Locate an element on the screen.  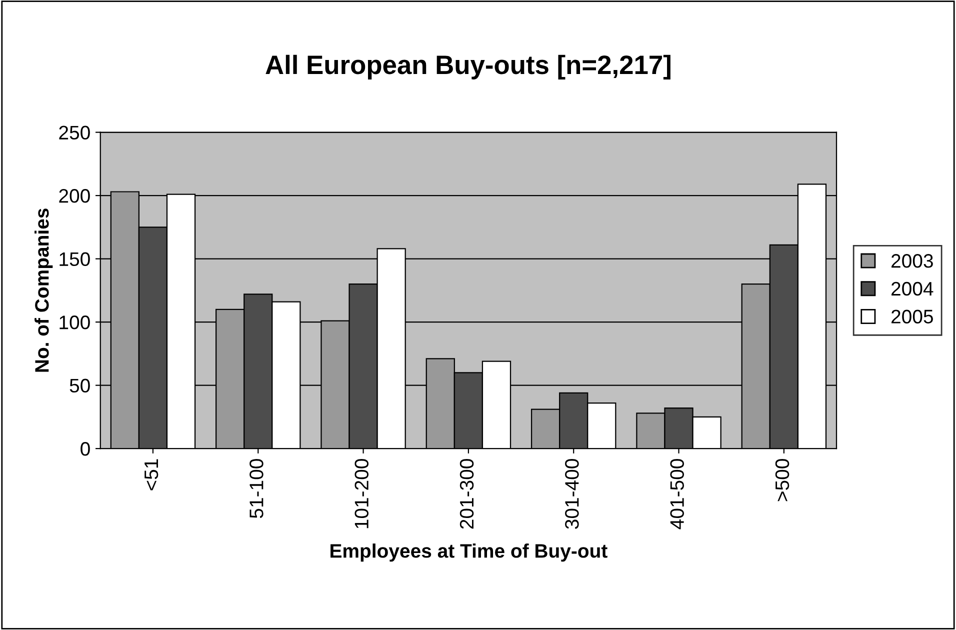
x-tick-label: 201-300 is located at coordinates (467, 494).